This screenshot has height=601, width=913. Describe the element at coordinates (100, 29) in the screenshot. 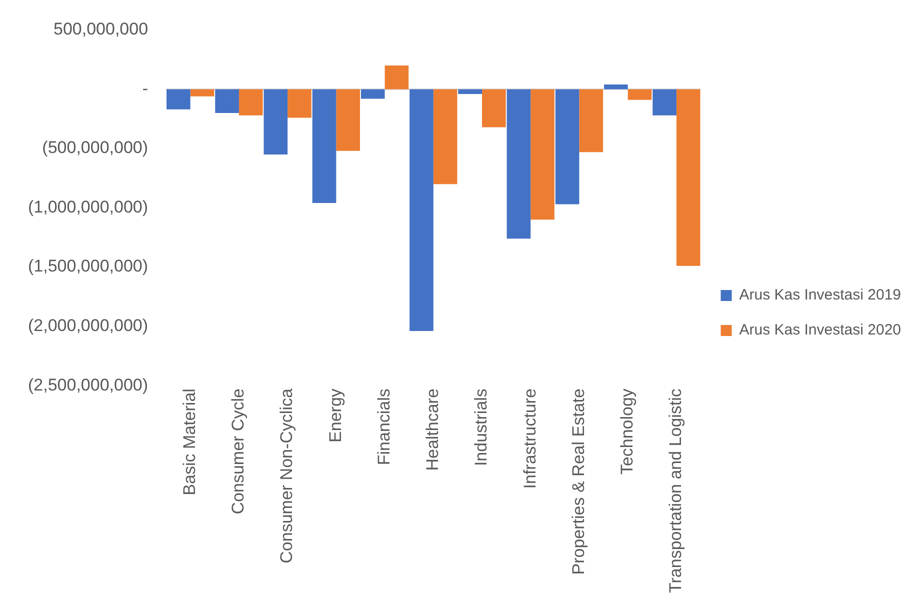

I see `y-tick-label: 500,000,000` at that location.